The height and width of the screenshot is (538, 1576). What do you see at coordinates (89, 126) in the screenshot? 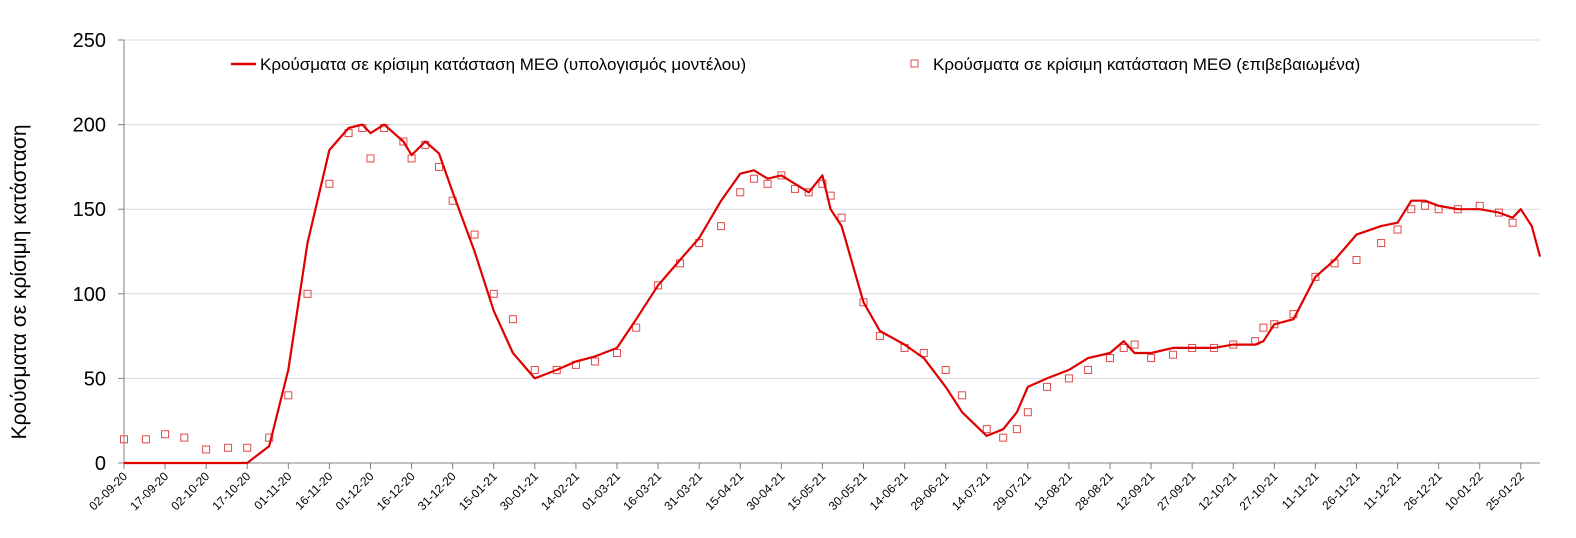
I see `y-tick-label: 200` at bounding box center [89, 126].